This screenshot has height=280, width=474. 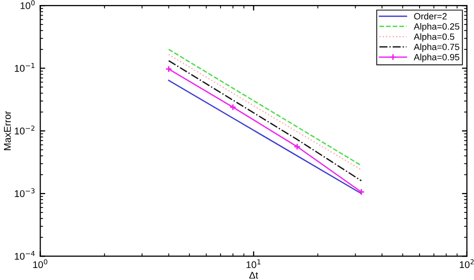 What do you see at coordinates (24, 130) in the screenshot?
I see `y-tick-label: 10$^{−2}$` at bounding box center [24, 130].